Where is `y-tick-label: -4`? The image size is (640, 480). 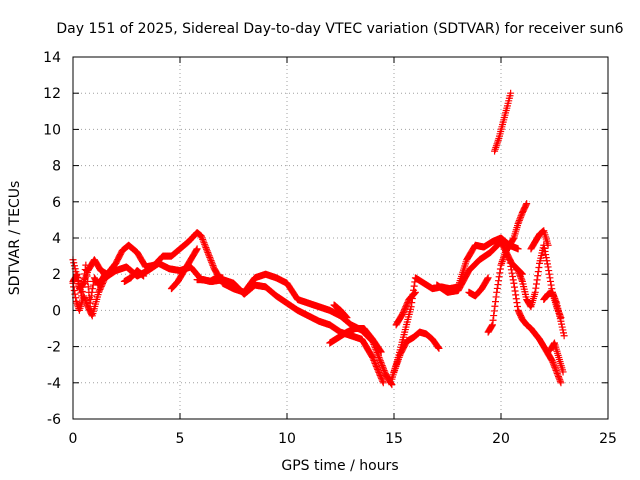 y-tick-label: -4 is located at coordinates (54, 384).